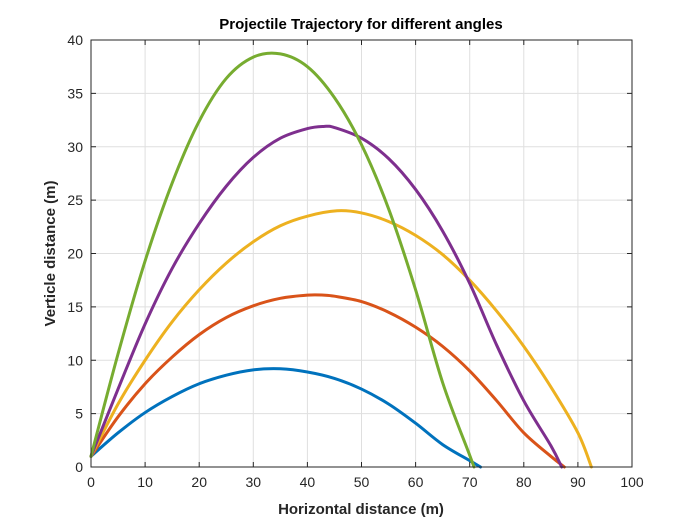 Image resolution: width=700 pixels, height=525 pixels. Describe the element at coordinates (75, 200) in the screenshot. I see `y-tick-label: 25` at that location.